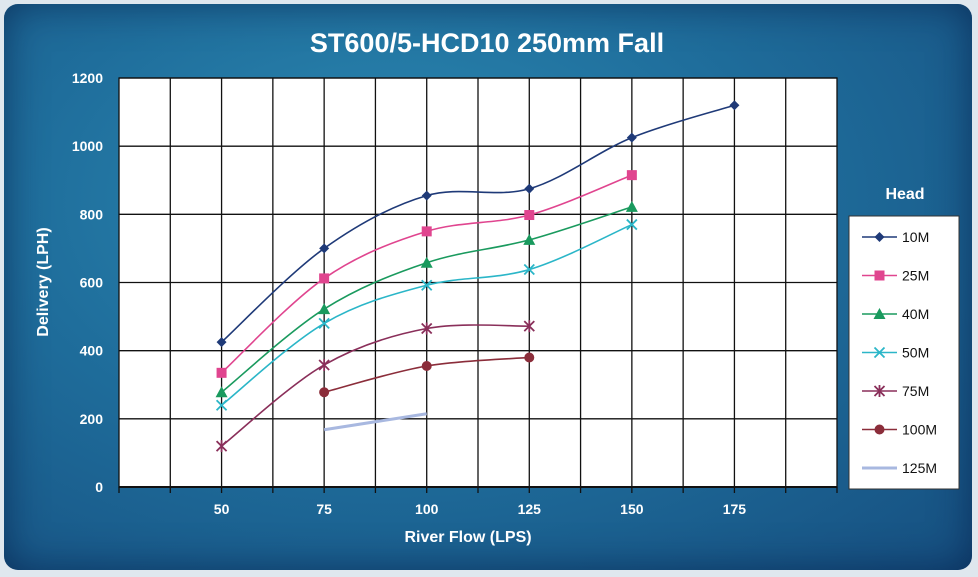 The image size is (978, 577). I want to click on y-tick-labels: 0 200 400 600 800 1000 1200, so click(87, 282).